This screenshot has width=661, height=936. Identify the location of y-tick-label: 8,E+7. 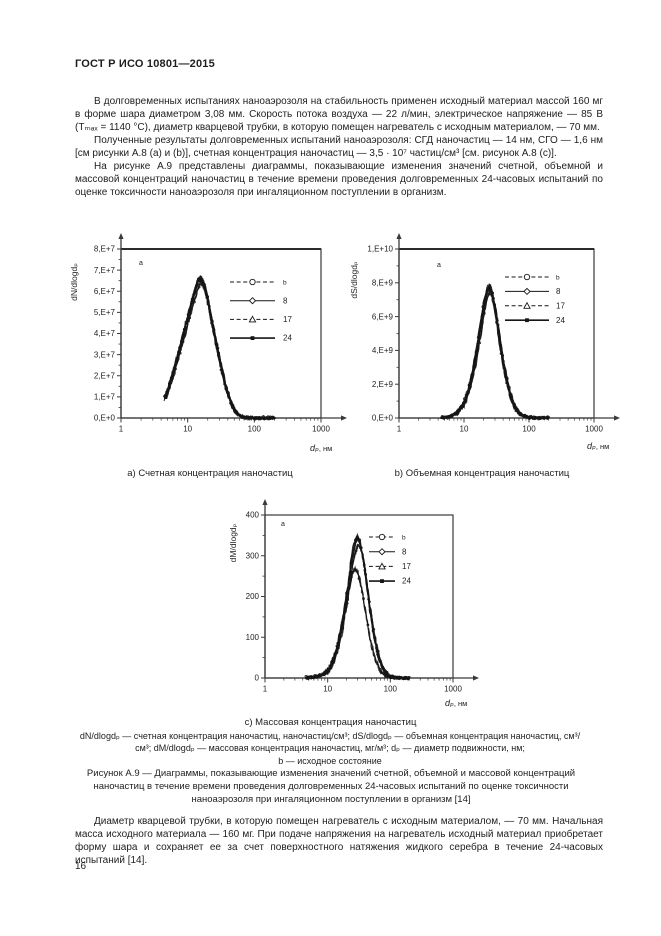
(105, 249).